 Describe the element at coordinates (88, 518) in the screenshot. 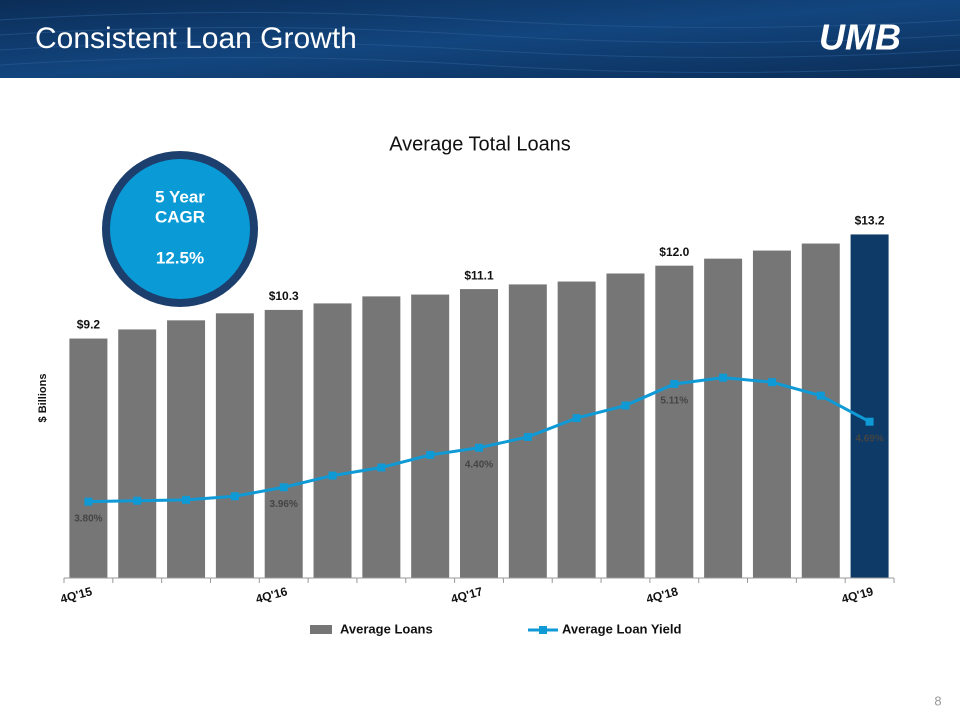

I see `line-value-label: 3.80%` at that location.